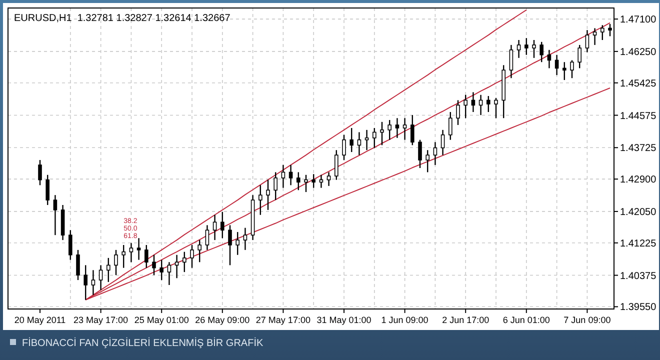 The height and width of the screenshot is (360, 660). Describe the element at coordinates (101, 320) in the screenshot. I see `x-tick-label: 23 May 17:00` at that location.